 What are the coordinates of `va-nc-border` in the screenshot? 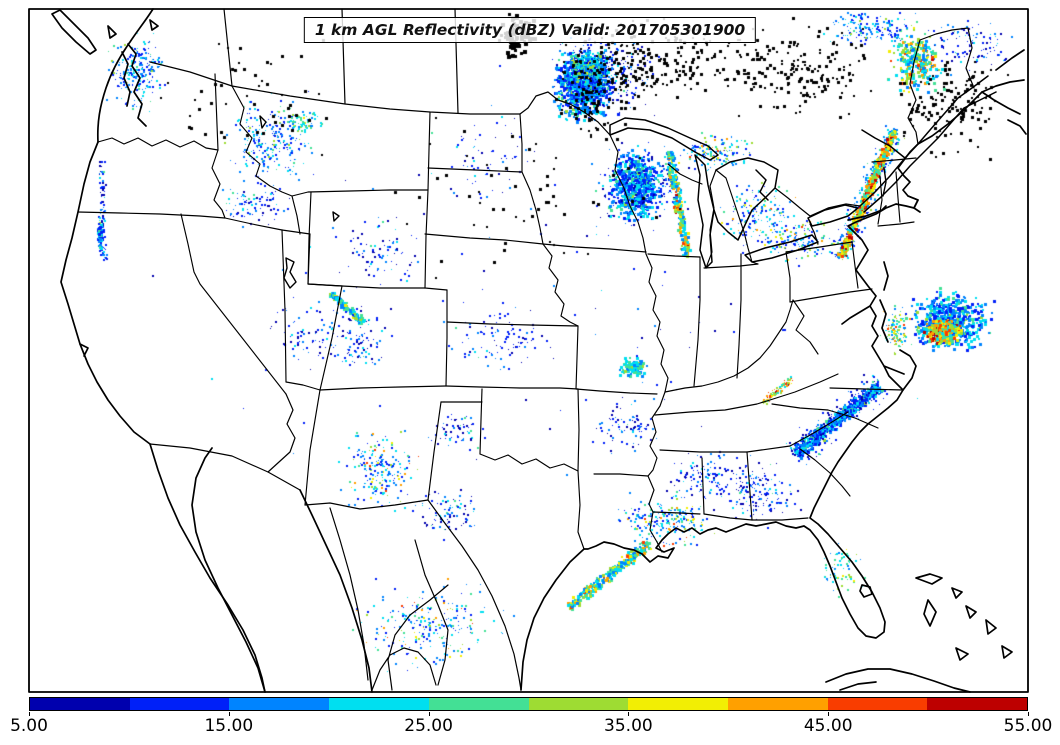 It's located at (866, 389).